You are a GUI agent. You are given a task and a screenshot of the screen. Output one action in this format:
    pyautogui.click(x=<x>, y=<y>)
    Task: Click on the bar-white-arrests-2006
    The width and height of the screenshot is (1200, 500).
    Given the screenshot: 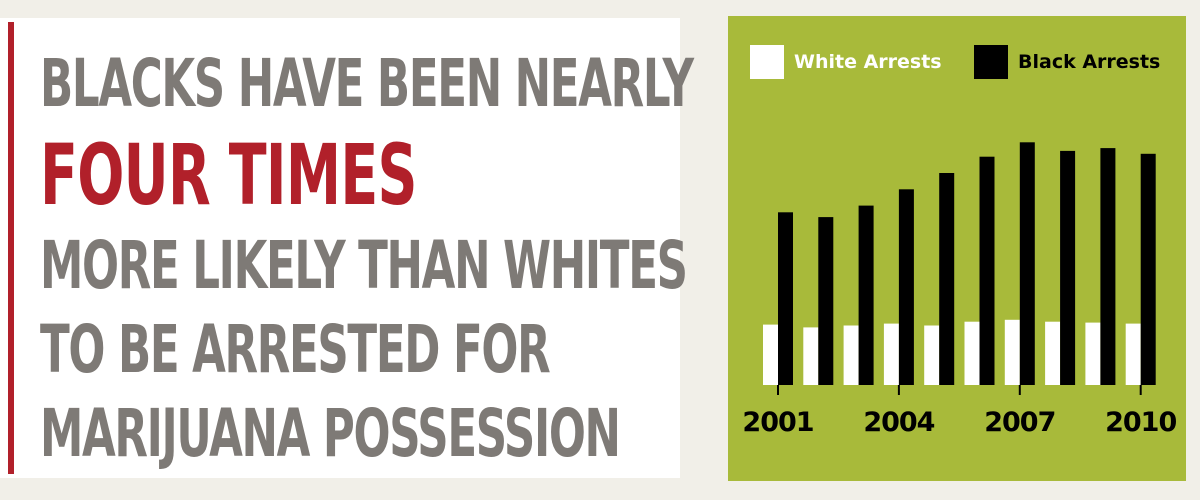 What is the action you would take?
    pyautogui.click(x=972, y=353)
    